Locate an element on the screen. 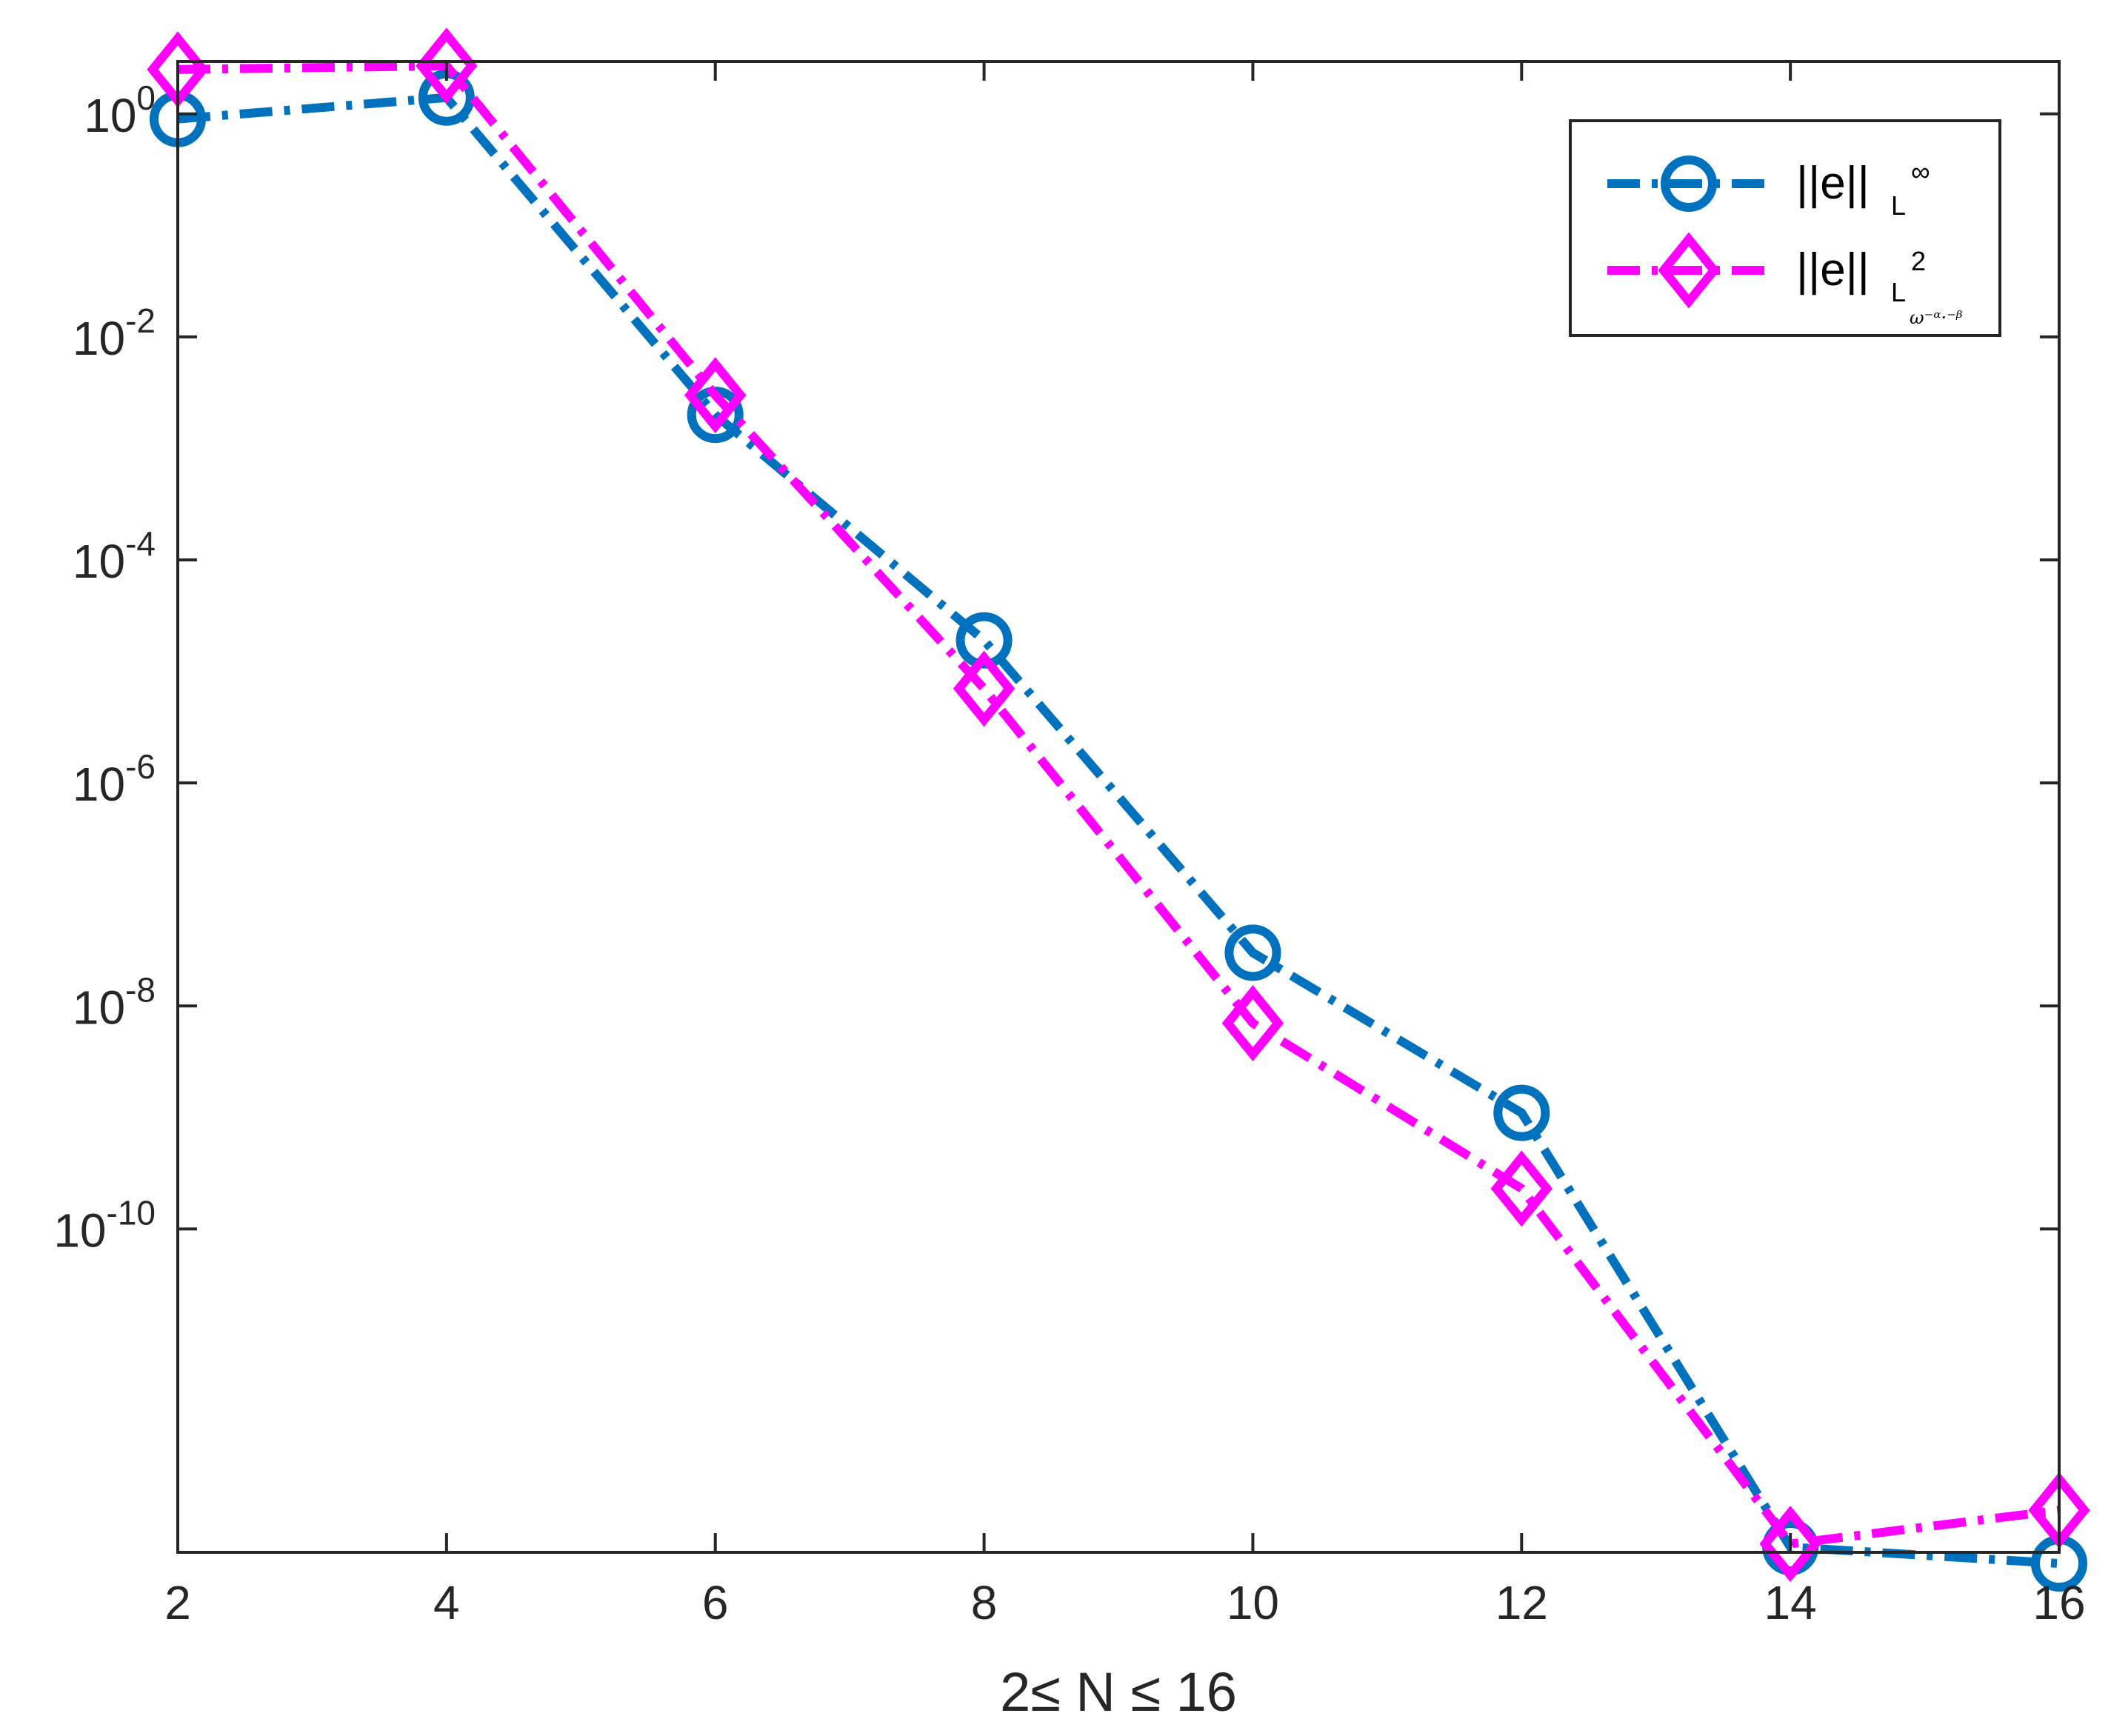 The image size is (2111, 1736). x-tick-label: 8 is located at coordinates (984, 1602).